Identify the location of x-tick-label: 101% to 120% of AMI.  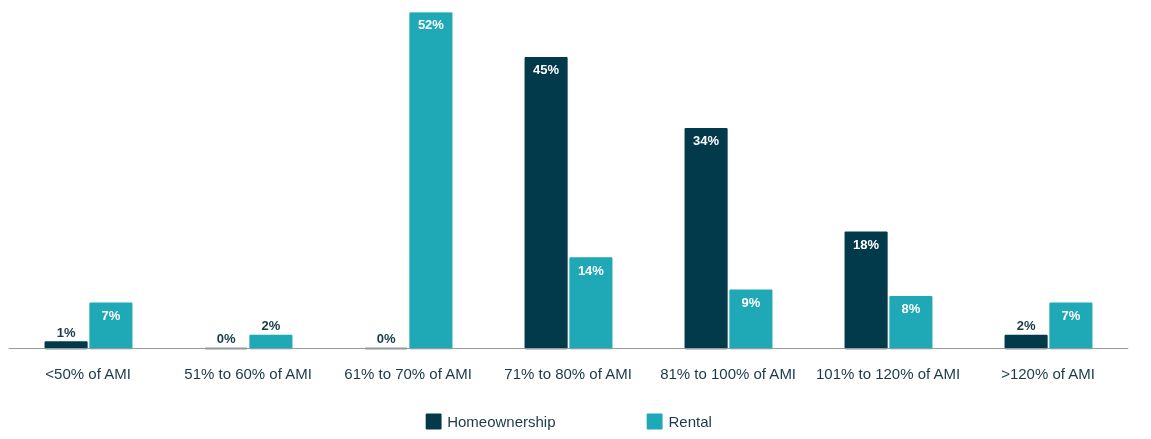
(888, 373).